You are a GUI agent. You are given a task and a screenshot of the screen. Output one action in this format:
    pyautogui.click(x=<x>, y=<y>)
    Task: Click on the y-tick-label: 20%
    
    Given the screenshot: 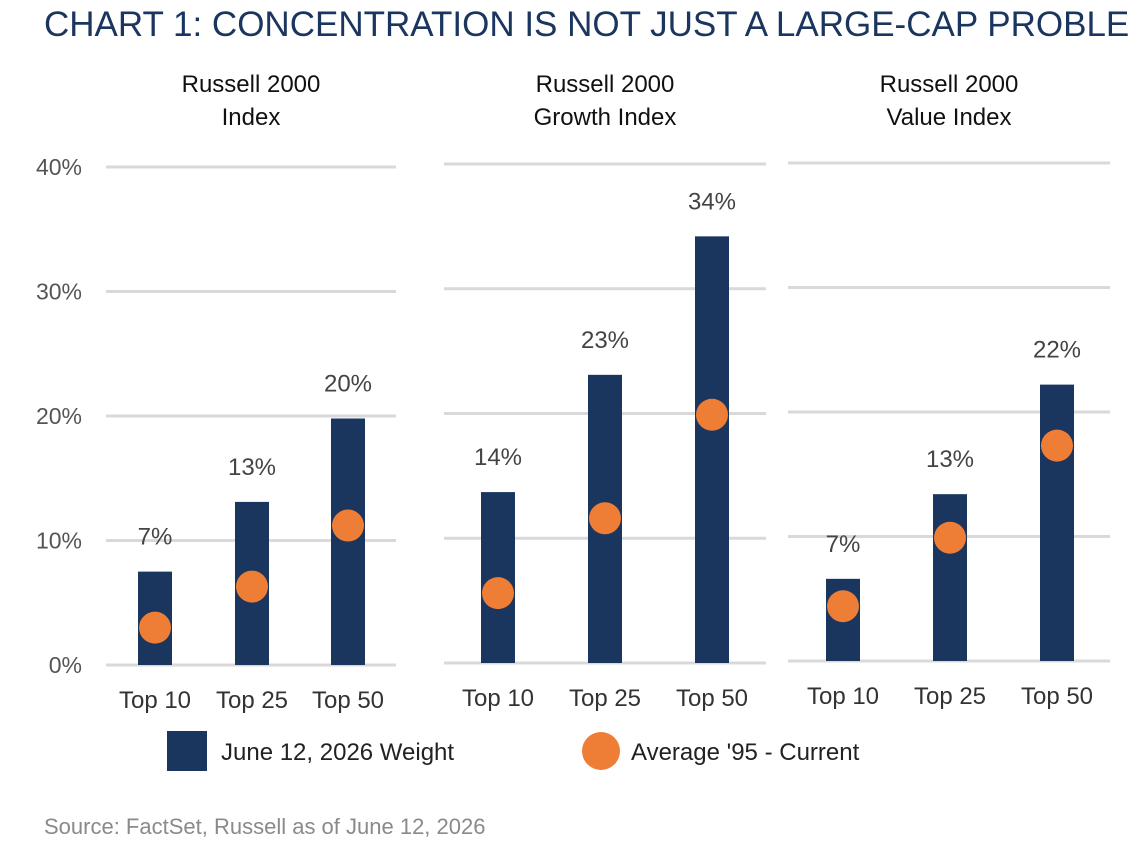 What is the action you would take?
    pyautogui.click(x=59, y=416)
    